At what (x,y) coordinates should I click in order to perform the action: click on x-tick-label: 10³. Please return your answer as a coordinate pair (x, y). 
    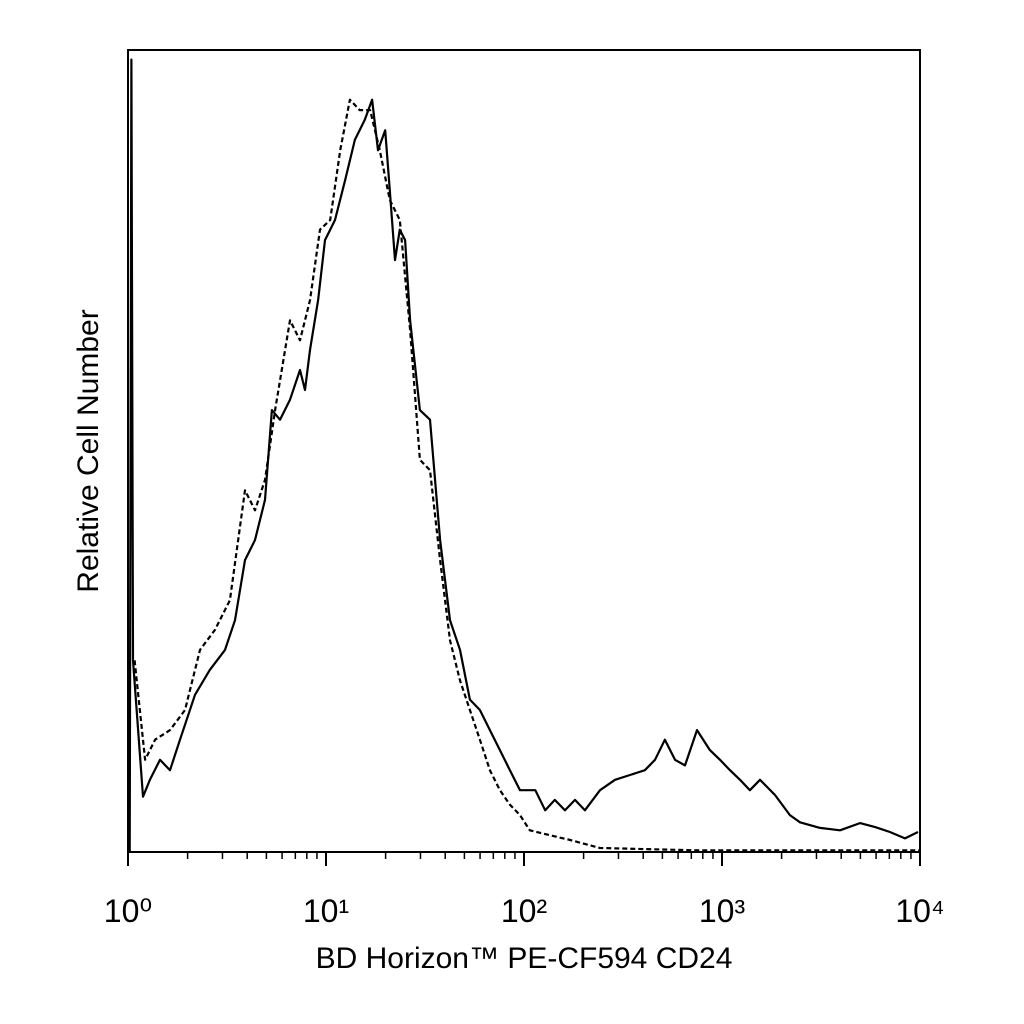
    Looking at the image, I should click on (722, 911).